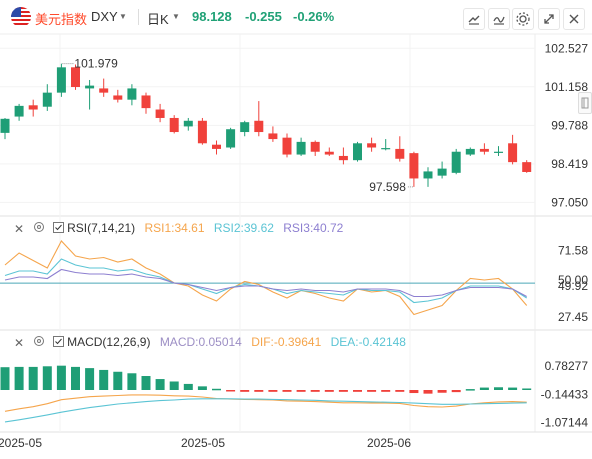 This screenshot has width=592, height=459. What do you see at coordinates (565, 423) in the screenshot?
I see `macd-tick-label: -1.07144` at bounding box center [565, 423].